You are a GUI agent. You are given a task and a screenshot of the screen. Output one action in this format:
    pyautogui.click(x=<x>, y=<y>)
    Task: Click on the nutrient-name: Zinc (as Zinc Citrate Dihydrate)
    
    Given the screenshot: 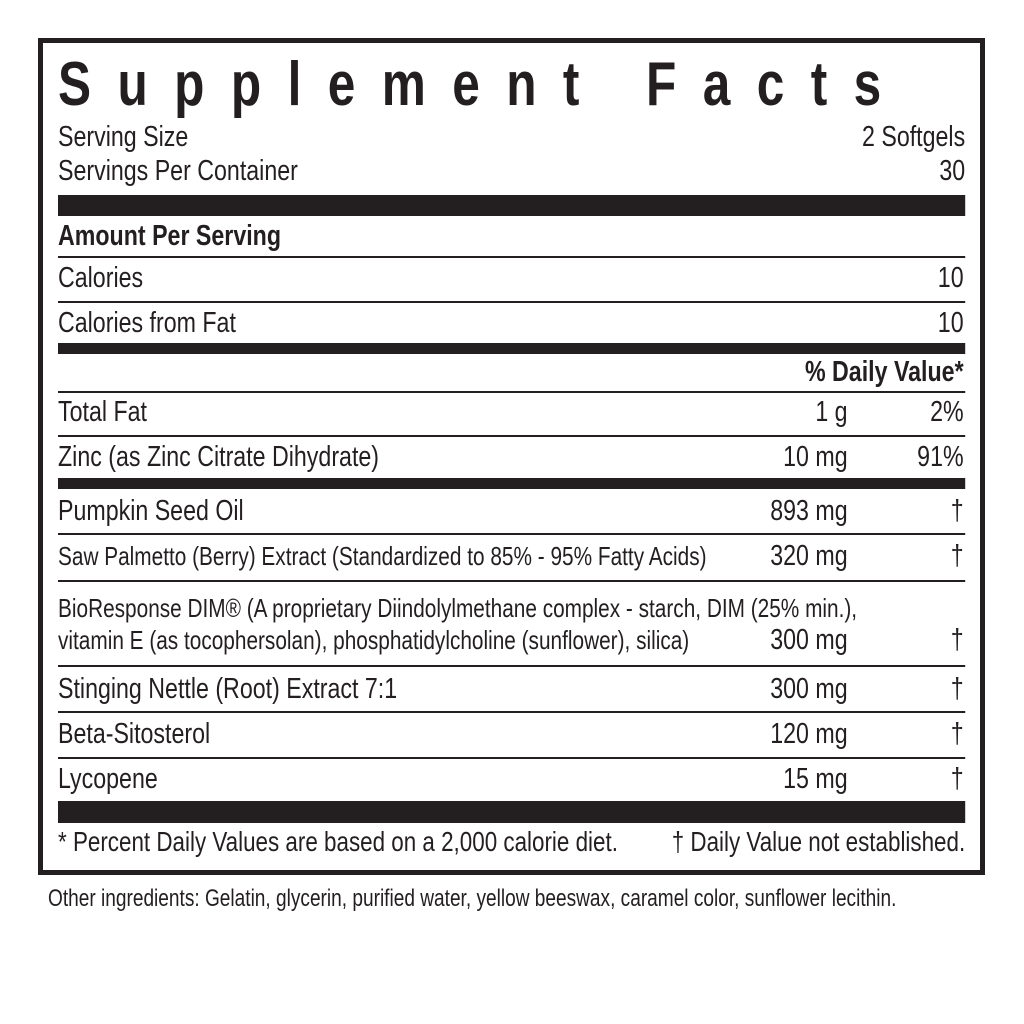 What is the action you would take?
    pyautogui.click(x=219, y=457)
    